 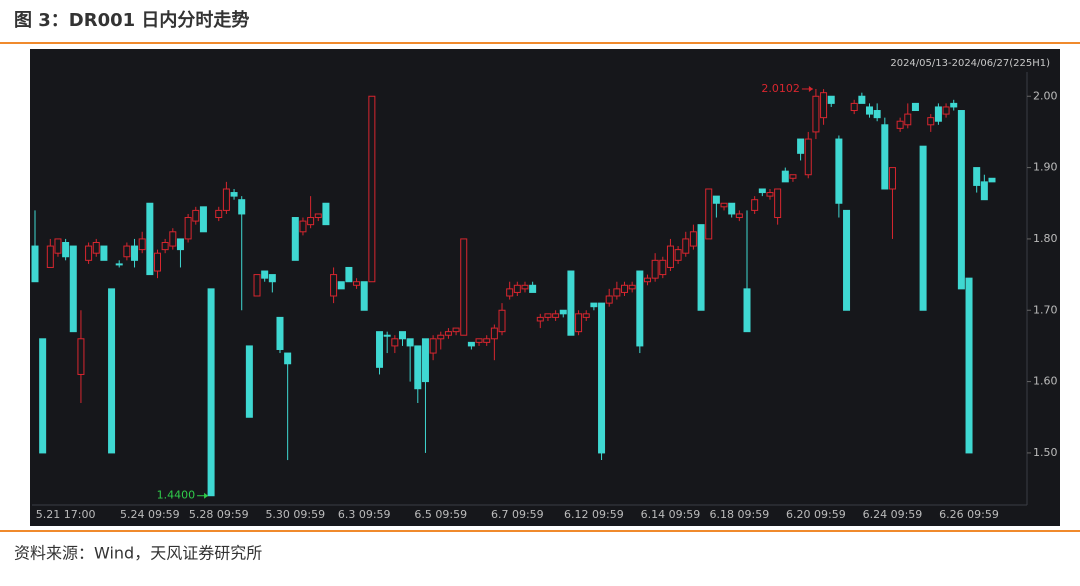 I want to click on y-tick-label: 1.60, so click(x=1045, y=381).